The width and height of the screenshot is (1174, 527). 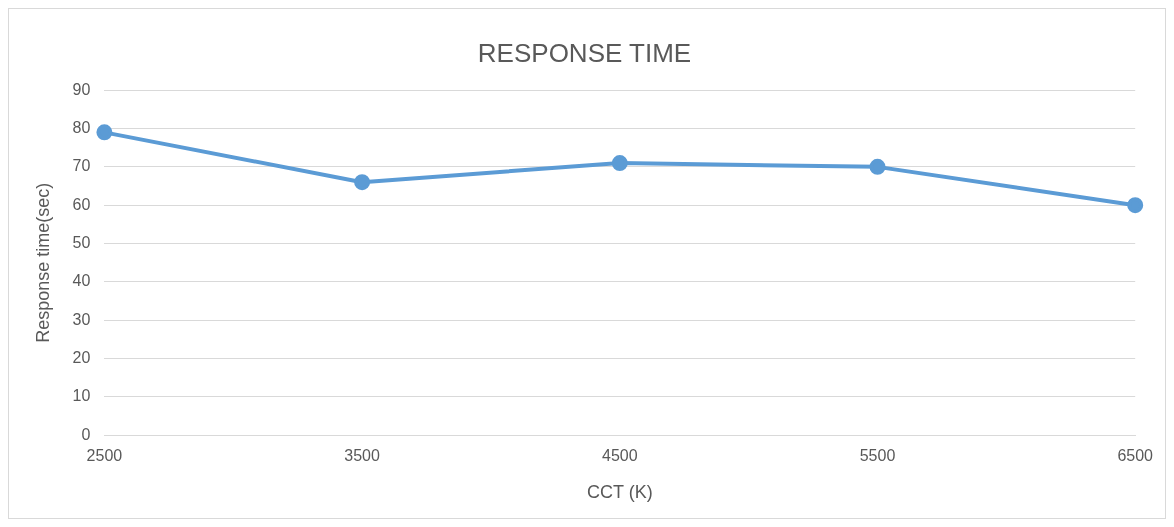 What do you see at coordinates (81, 127) in the screenshot?
I see `y-tick-label: 80` at bounding box center [81, 127].